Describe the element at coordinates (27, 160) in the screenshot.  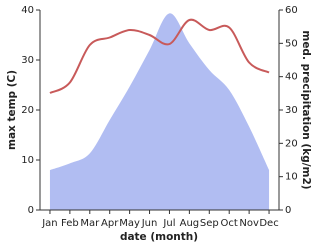
I see `y-tick-label: 10` at that location.